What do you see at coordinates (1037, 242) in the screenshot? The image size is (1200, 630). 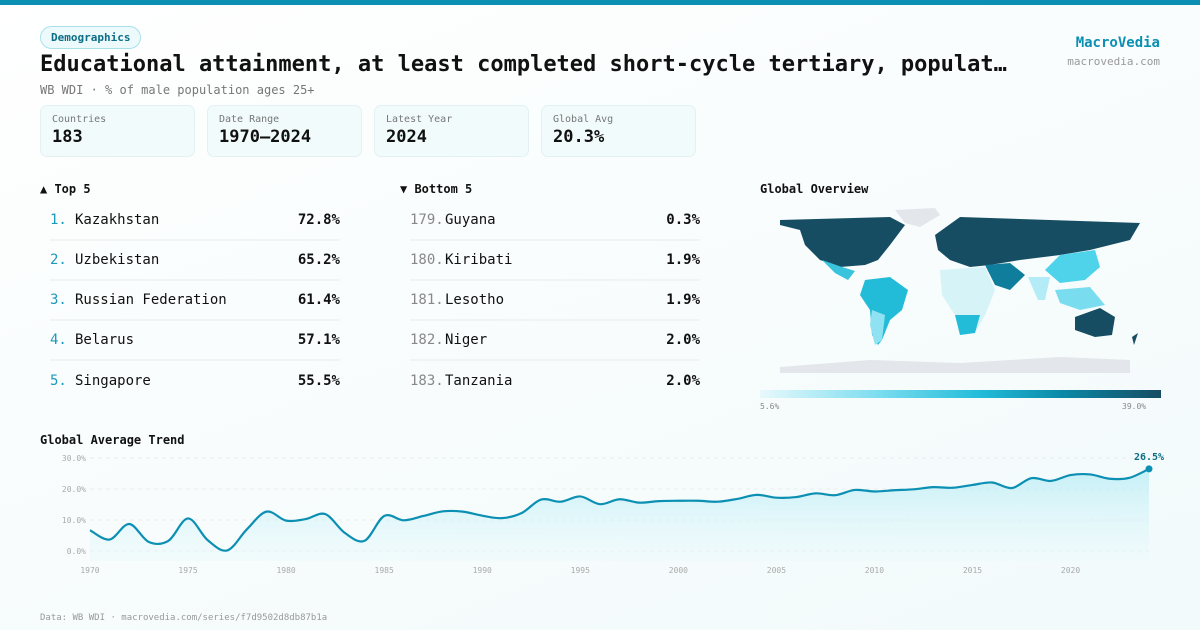 I see `europe-russia` at bounding box center [1037, 242].